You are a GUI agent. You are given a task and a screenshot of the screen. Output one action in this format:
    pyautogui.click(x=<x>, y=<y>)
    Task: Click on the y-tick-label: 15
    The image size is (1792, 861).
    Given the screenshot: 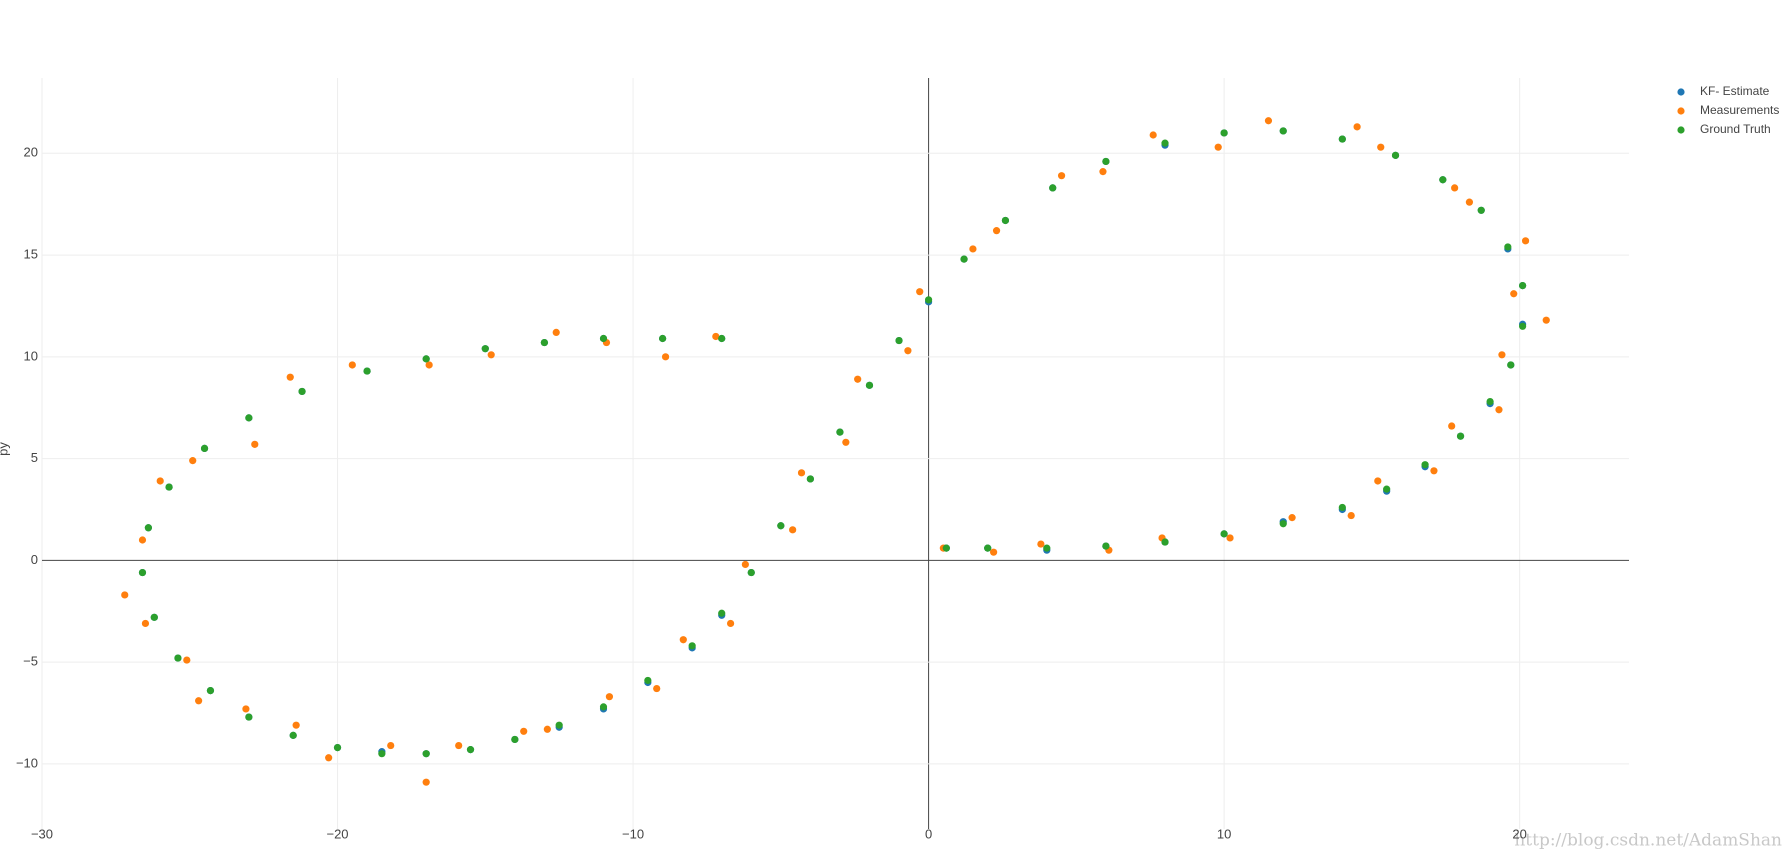 What is the action you would take?
    pyautogui.click(x=31, y=254)
    